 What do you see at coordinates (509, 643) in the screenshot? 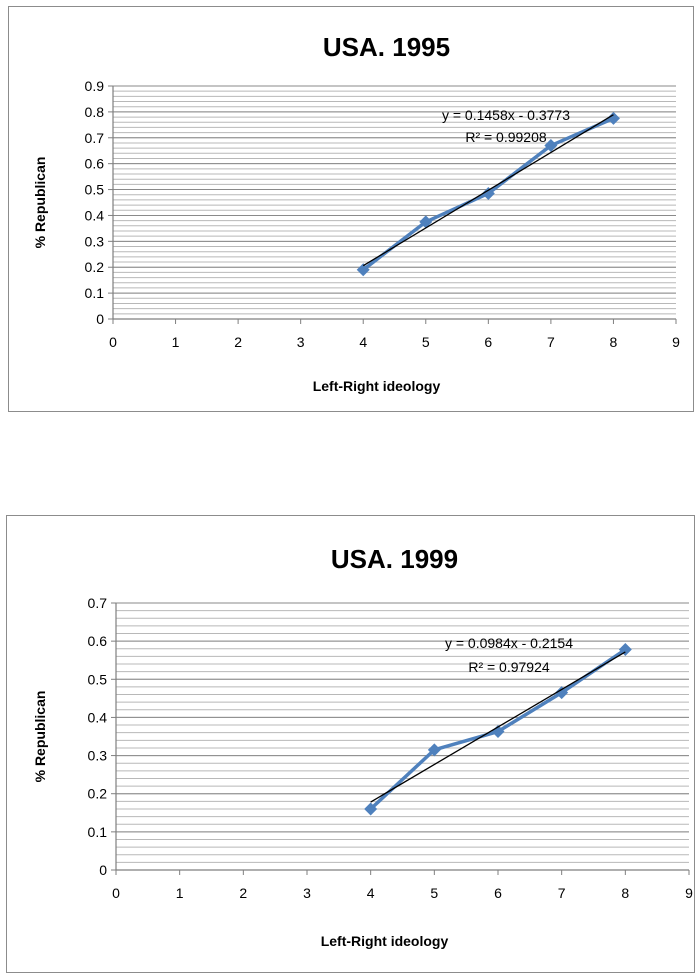
I see `trendline-equation: y = 0.0984x - 0.2154` at bounding box center [509, 643].